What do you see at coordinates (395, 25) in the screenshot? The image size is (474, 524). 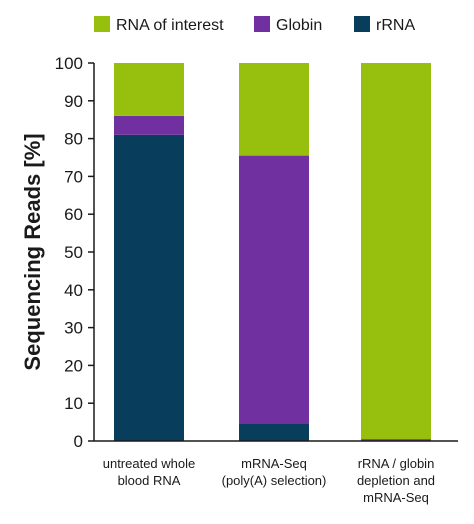 I see `legend-label-rrna: rRNA` at bounding box center [395, 25].